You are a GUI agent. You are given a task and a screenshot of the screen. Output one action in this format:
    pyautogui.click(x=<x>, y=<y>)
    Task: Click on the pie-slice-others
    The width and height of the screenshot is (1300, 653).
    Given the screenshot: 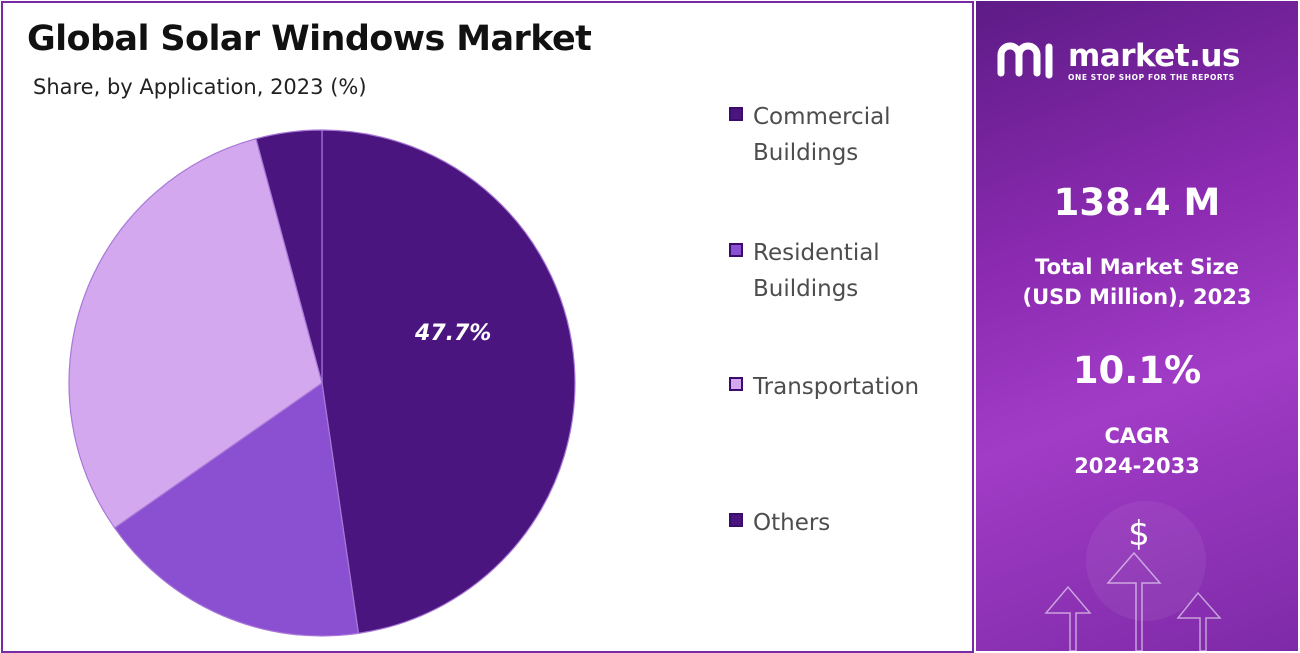 What is the action you would take?
    pyautogui.click(x=289, y=256)
    